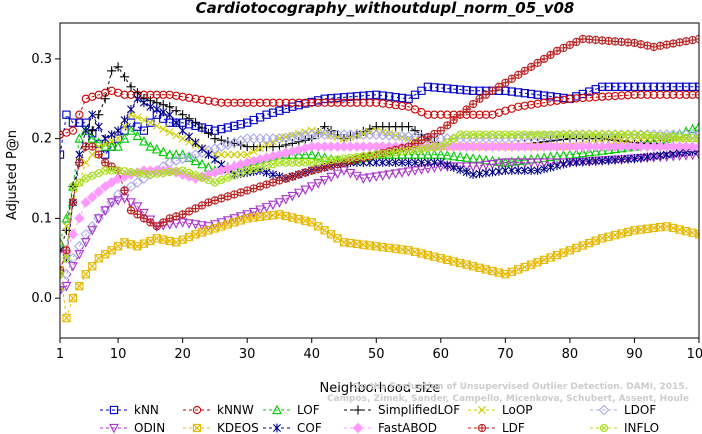 The width and height of the screenshot is (702, 434). Describe the element at coordinates (380, 388) in the screenshot. I see `x-axis-label: Neighborhood size` at that location.